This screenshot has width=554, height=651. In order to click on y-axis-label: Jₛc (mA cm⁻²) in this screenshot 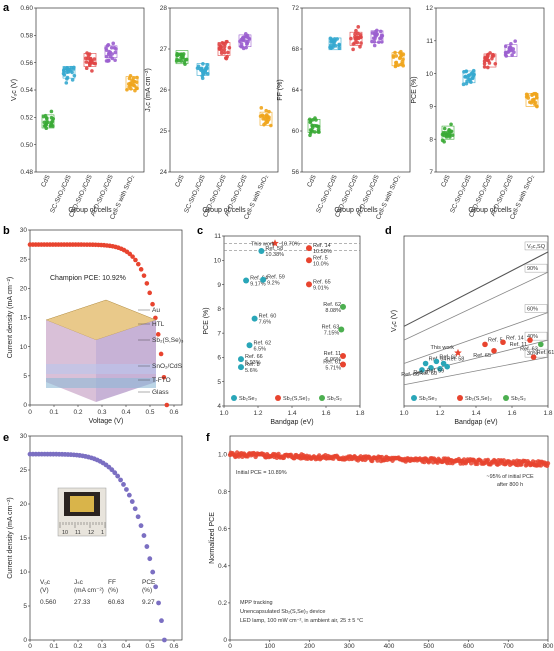, I will do `click(148, 90)`.